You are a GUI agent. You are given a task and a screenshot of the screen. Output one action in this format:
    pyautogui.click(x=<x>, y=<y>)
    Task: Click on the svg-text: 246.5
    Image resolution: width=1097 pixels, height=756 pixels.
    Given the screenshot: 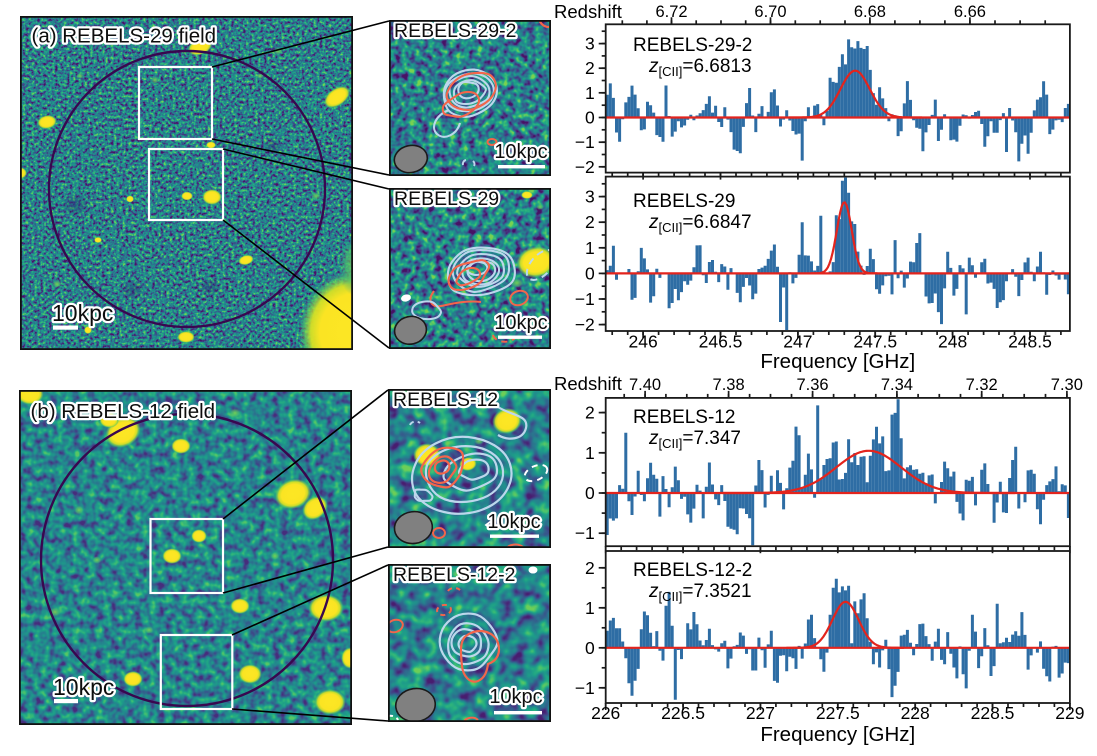 What is the action you would take?
    pyautogui.click(x=721, y=342)
    